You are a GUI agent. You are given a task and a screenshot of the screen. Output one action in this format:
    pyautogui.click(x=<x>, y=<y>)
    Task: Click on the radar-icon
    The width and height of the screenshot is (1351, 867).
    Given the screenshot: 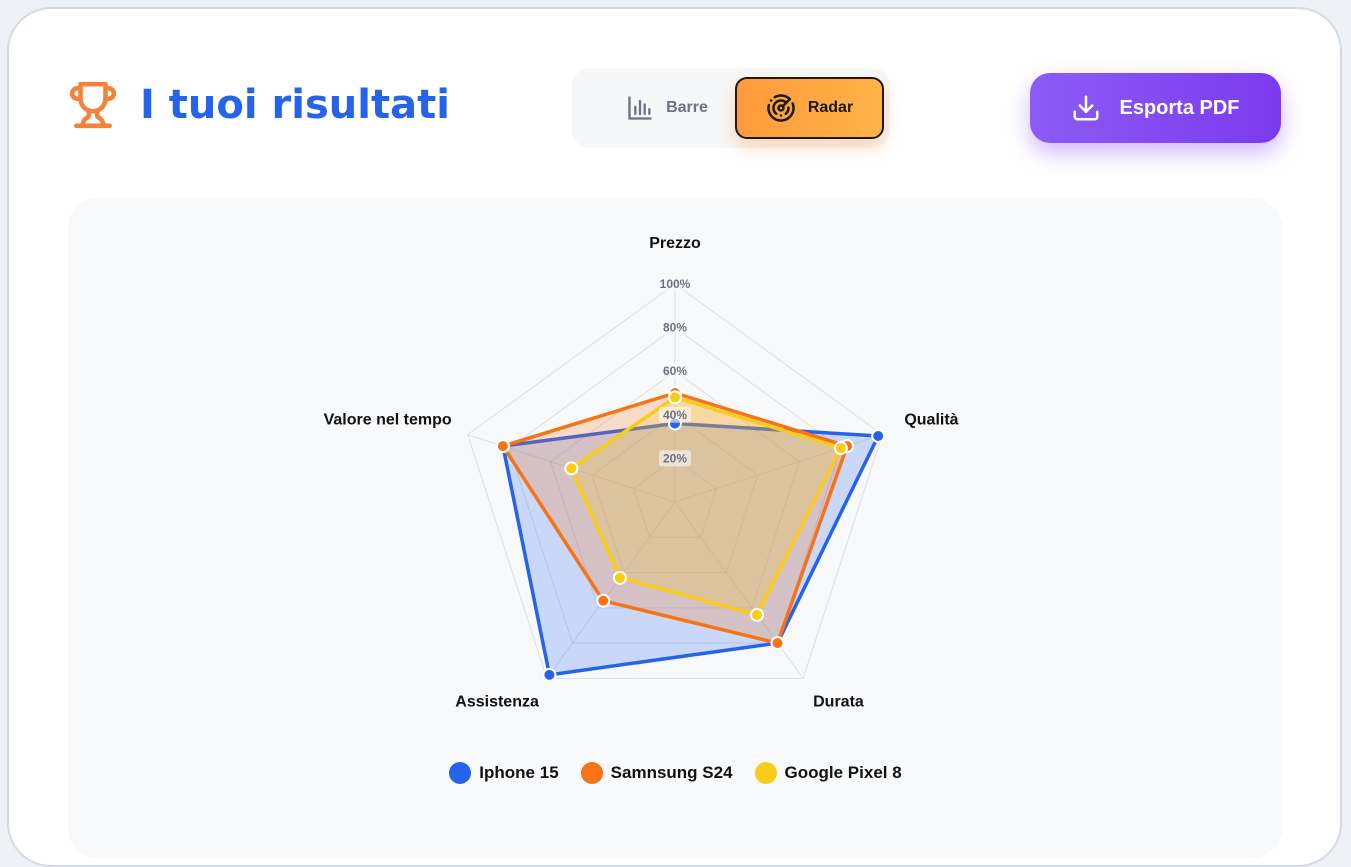 What is the action you would take?
    pyautogui.click(x=781, y=108)
    